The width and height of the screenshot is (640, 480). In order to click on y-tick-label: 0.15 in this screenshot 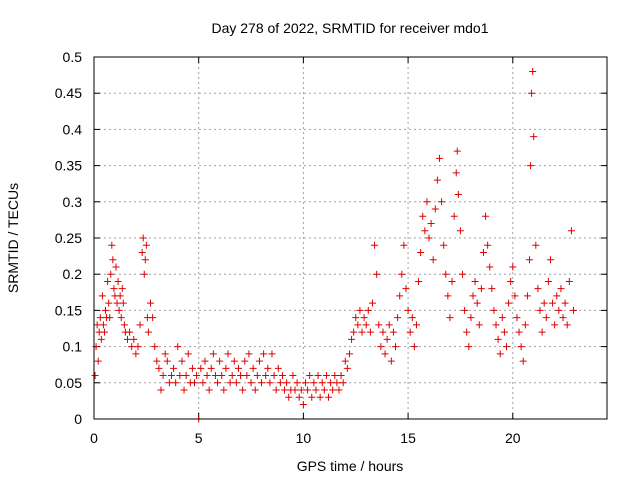, I will do `click(68, 310)`.